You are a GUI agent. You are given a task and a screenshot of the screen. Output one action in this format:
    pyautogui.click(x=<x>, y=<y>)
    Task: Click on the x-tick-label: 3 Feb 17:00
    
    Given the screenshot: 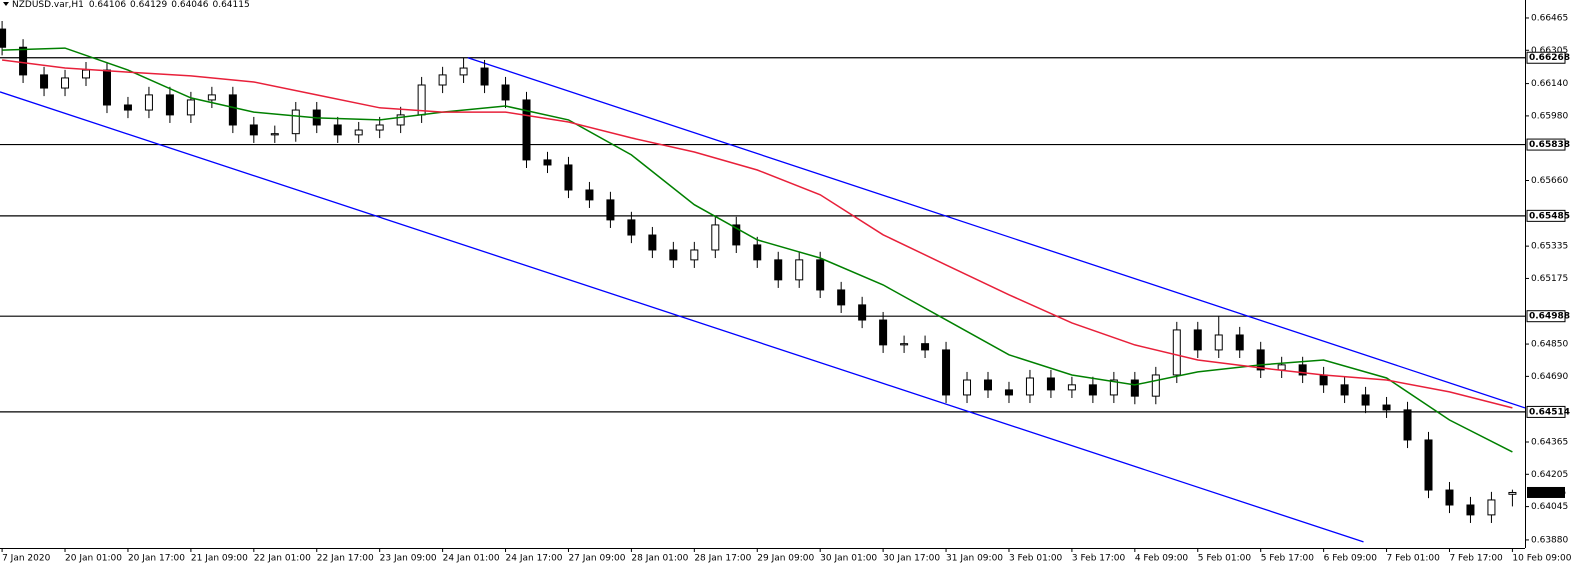 What is the action you would take?
    pyautogui.click(x=1099, y=559)
    